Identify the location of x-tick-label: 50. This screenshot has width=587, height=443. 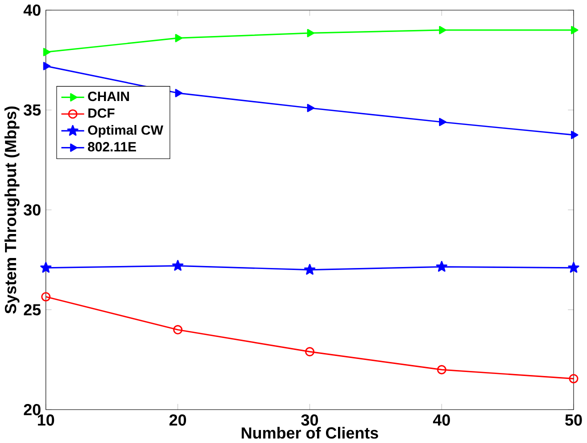
(573, 420).